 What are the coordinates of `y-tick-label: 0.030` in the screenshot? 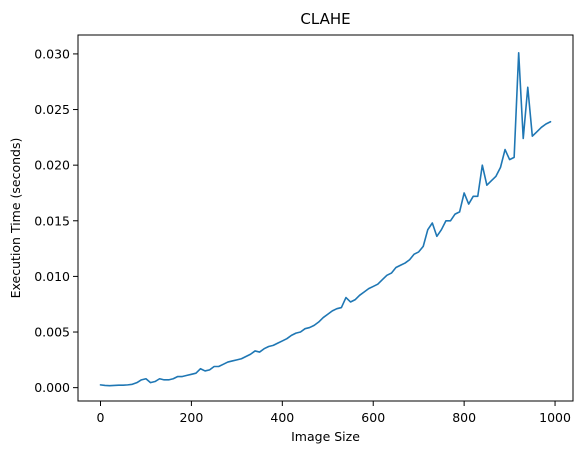 It's located at (52, 53).